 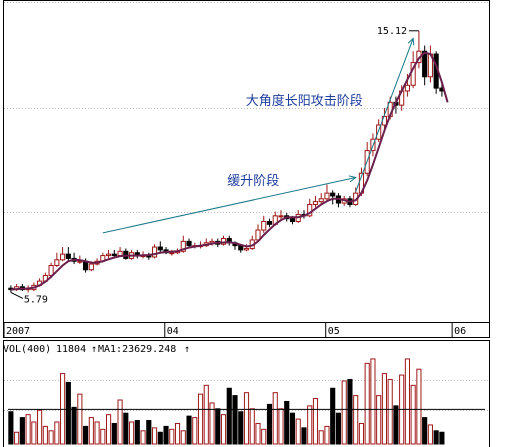 I want to click on volume-header: VOL(400) 11804 ↑ MA1:23629.248 ↑, so click(x=96, y=349).